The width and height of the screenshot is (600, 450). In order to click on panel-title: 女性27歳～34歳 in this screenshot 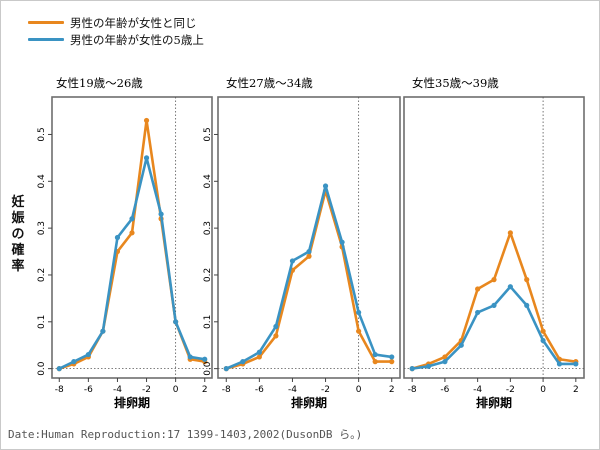, I will do `click(269, 83)`.